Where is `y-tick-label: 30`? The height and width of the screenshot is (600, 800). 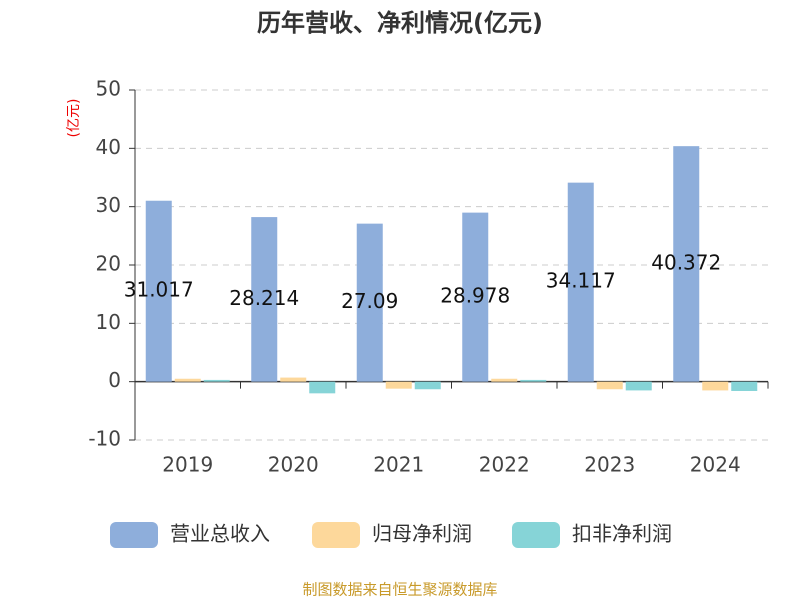
y-tick-label: 30 is located at coordinates (108, 205).